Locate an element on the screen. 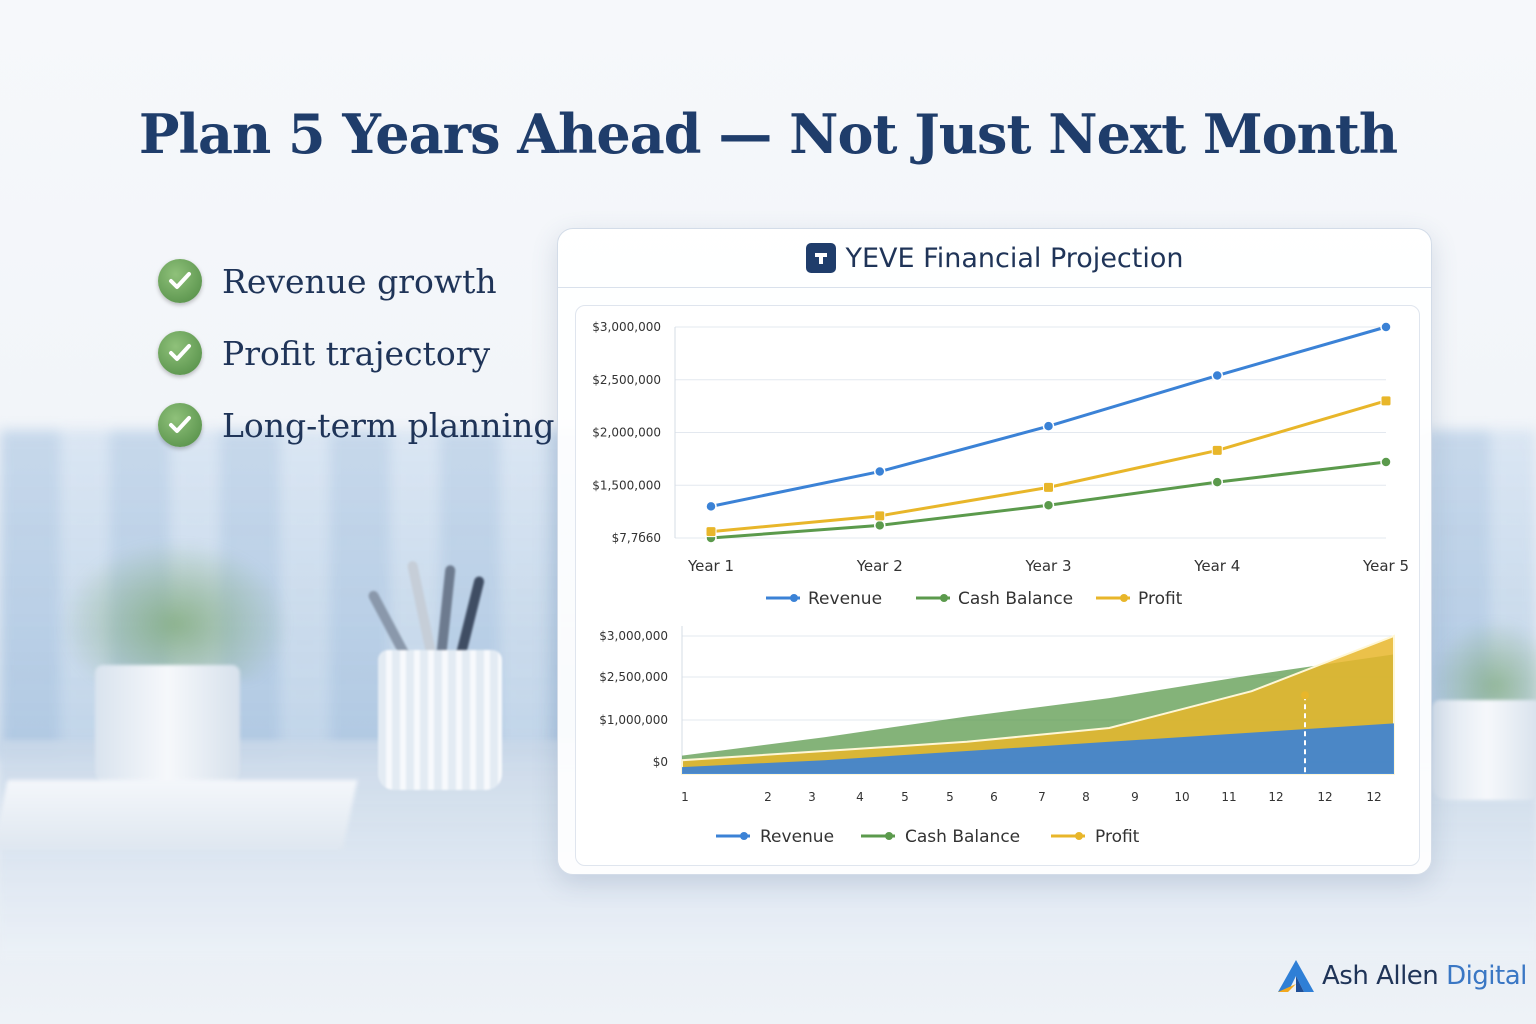  card-header: YEVE Financial Projection is located at coordinates (994, 258).